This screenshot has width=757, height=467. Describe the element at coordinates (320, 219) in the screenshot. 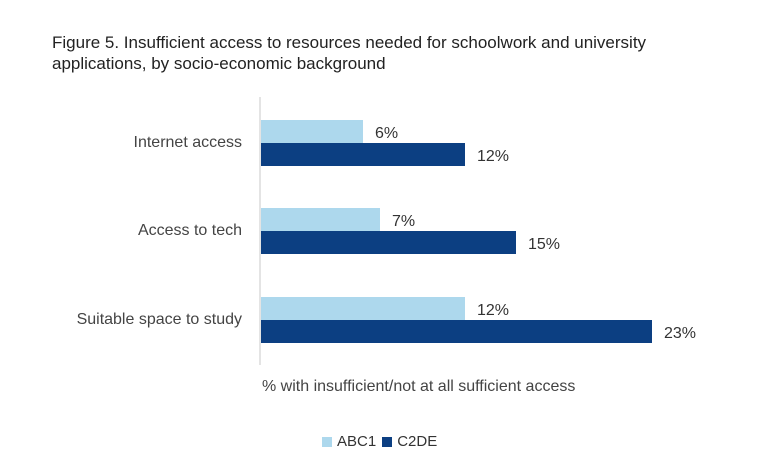

I see `bar-abc1-access-to-tech` at that location.